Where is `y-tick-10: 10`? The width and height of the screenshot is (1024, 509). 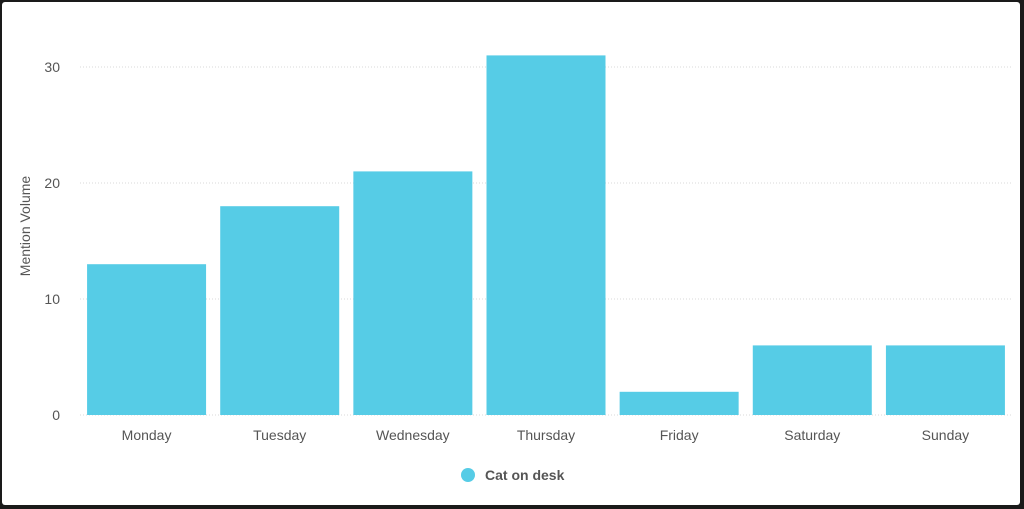
y-tick-10: 10 is located at coordinates (52, 299).